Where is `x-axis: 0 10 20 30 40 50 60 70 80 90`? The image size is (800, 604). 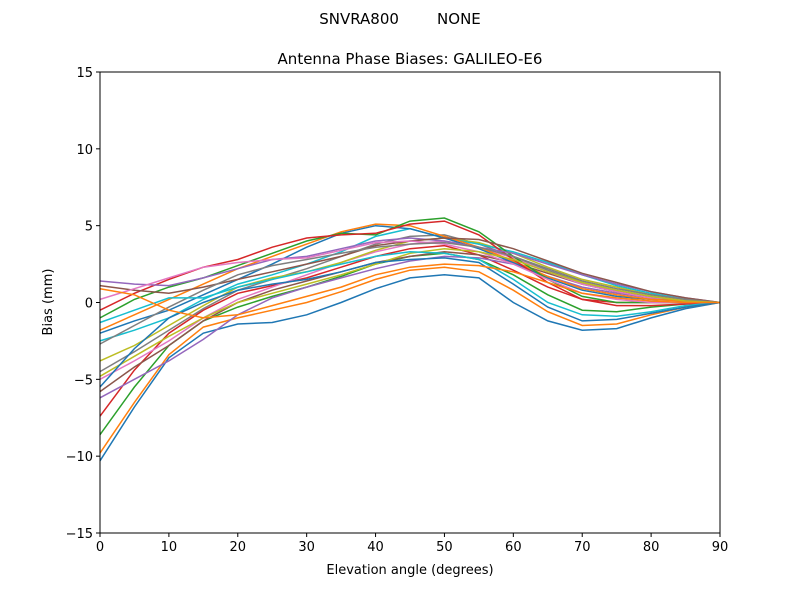 x-axis: 0 10 20 30 40 50 60 70 80 90 is located at coordinates (412, 544).